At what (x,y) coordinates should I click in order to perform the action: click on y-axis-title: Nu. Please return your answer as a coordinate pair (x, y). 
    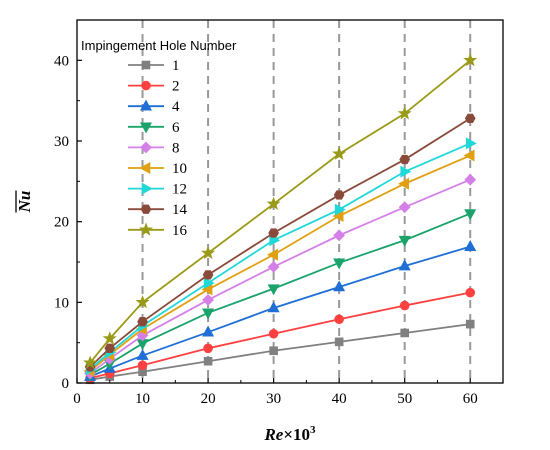
    Looking at the image, I should click on (24, 202).